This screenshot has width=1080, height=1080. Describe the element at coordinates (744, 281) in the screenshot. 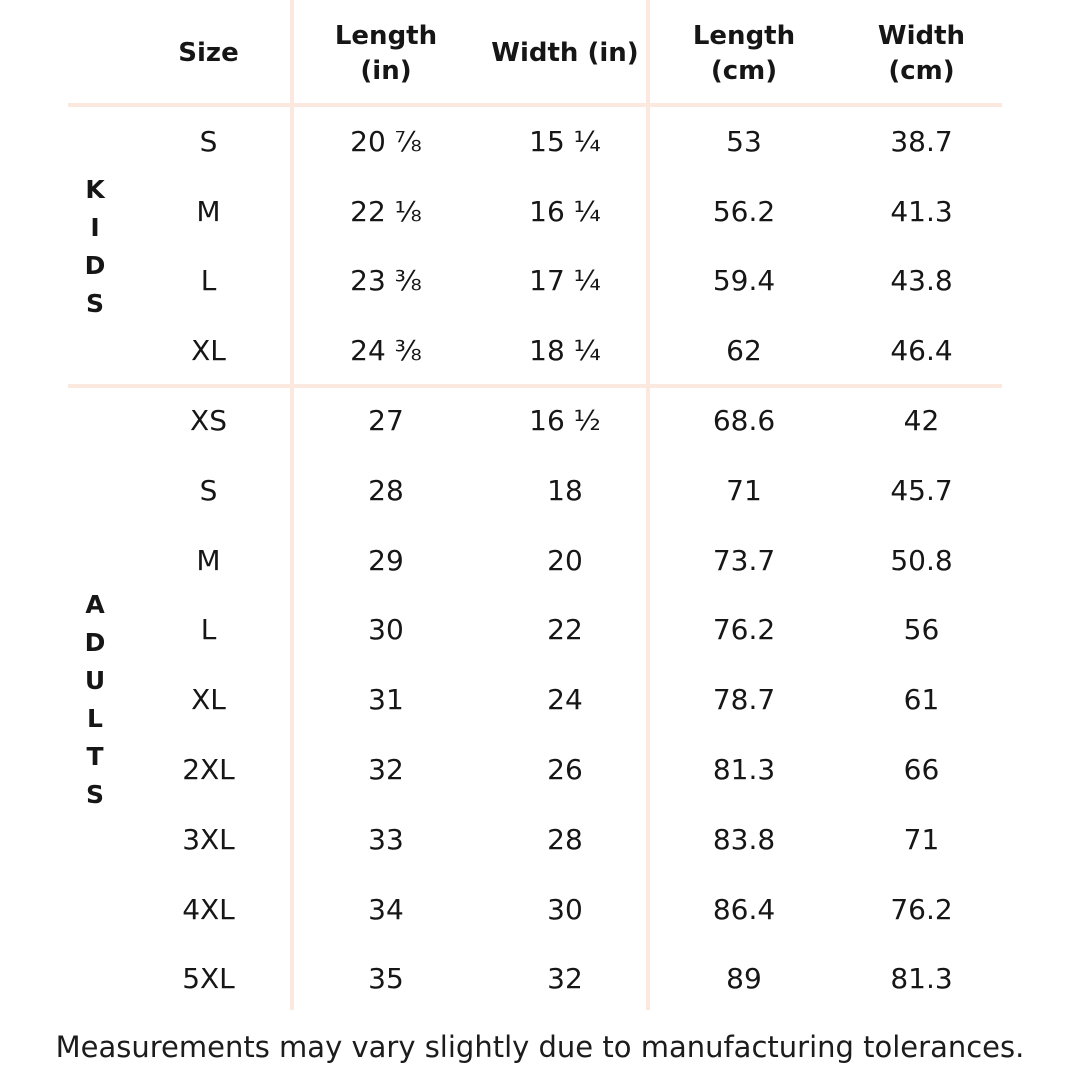

I see `length-cm-cell: 59.4` at that location.